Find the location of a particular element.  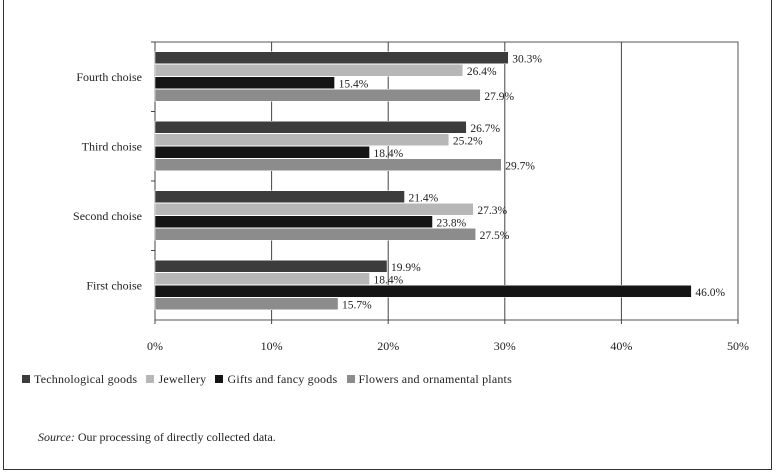

legend-swatch-technological-goods is located at coordinates (26, 379).